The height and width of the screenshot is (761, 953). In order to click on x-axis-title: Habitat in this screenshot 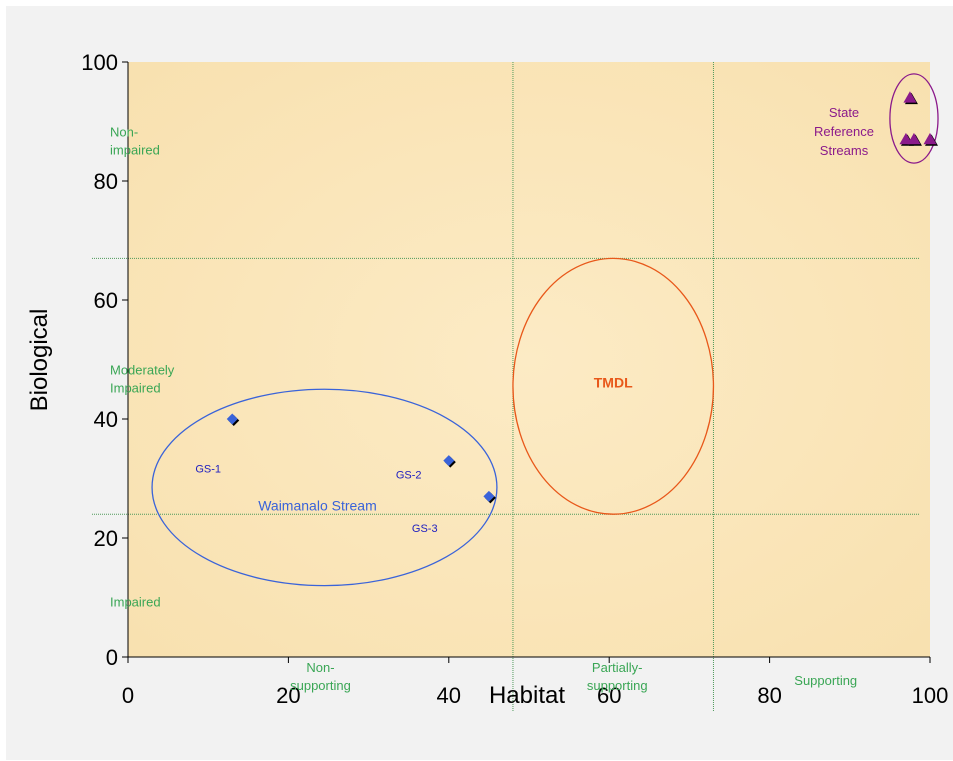, I will do `click(527, 695)`.